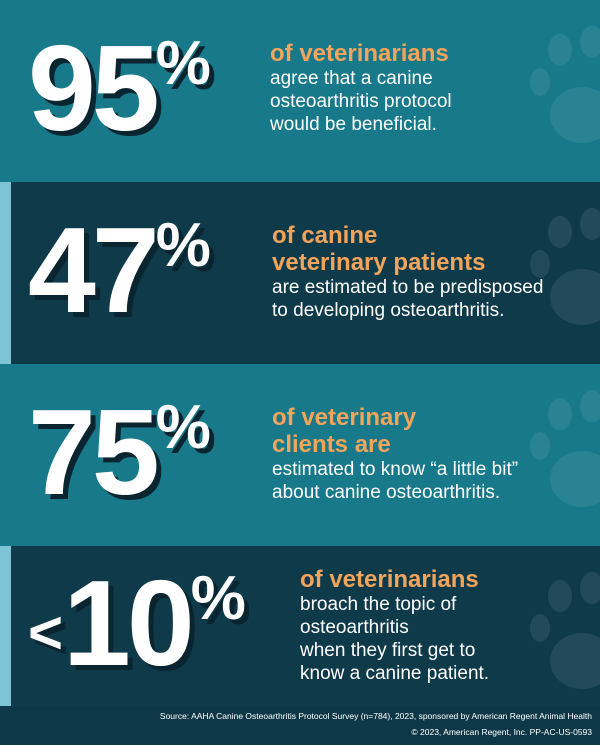 Image resolution: width=600 pixels, height=745 pixels. Describe the element at coordinates (129, 623) in the screenshot. I see `stat-value: 10` at that location.